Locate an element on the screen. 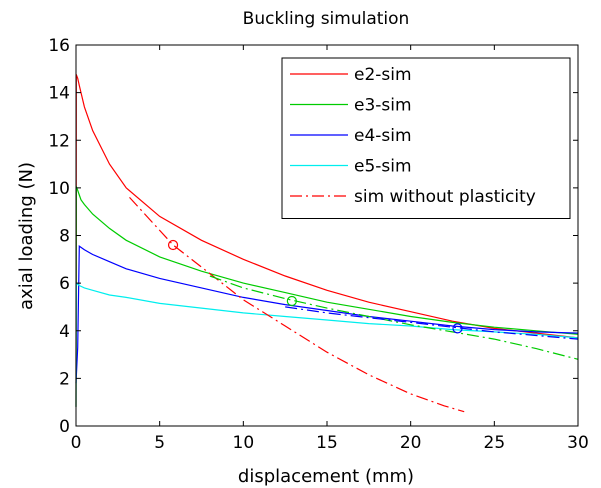 Image resolution: width=601 pixels, height=488 pixels. legend-label-1: e3-sim is located at coordinates (383, 106).